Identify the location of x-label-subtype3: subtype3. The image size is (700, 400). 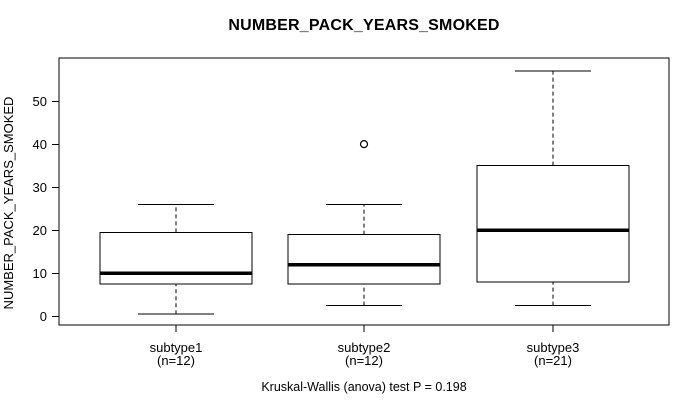
(553, 347).